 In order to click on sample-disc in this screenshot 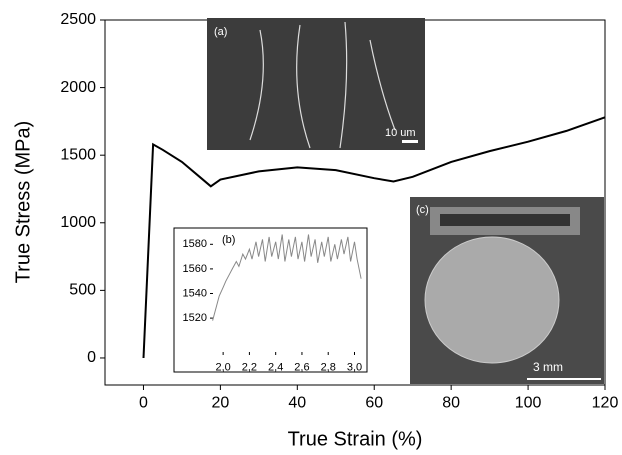, I will do `click(492, 300)`.